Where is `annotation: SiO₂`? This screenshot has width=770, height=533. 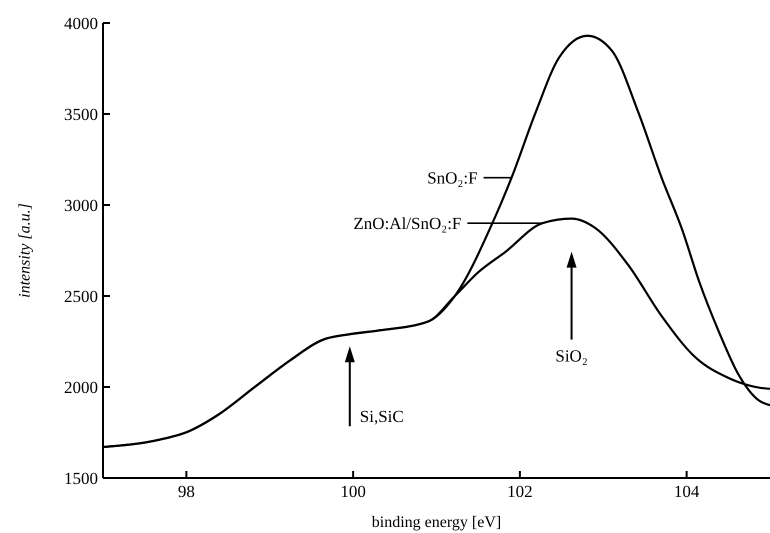
annotation: SiO₂ is located at coordinates (571, 356).